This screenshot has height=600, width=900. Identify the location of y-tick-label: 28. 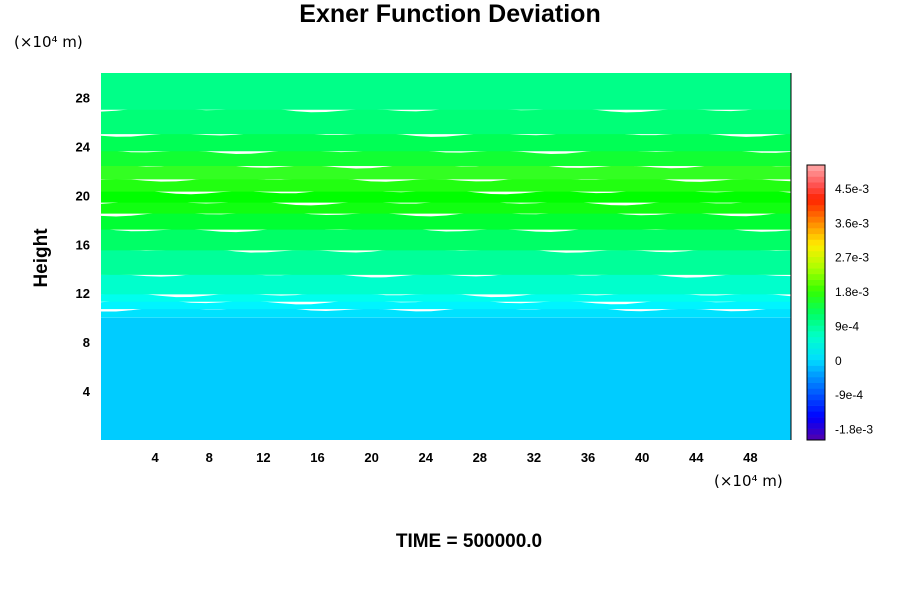
(83, 97).